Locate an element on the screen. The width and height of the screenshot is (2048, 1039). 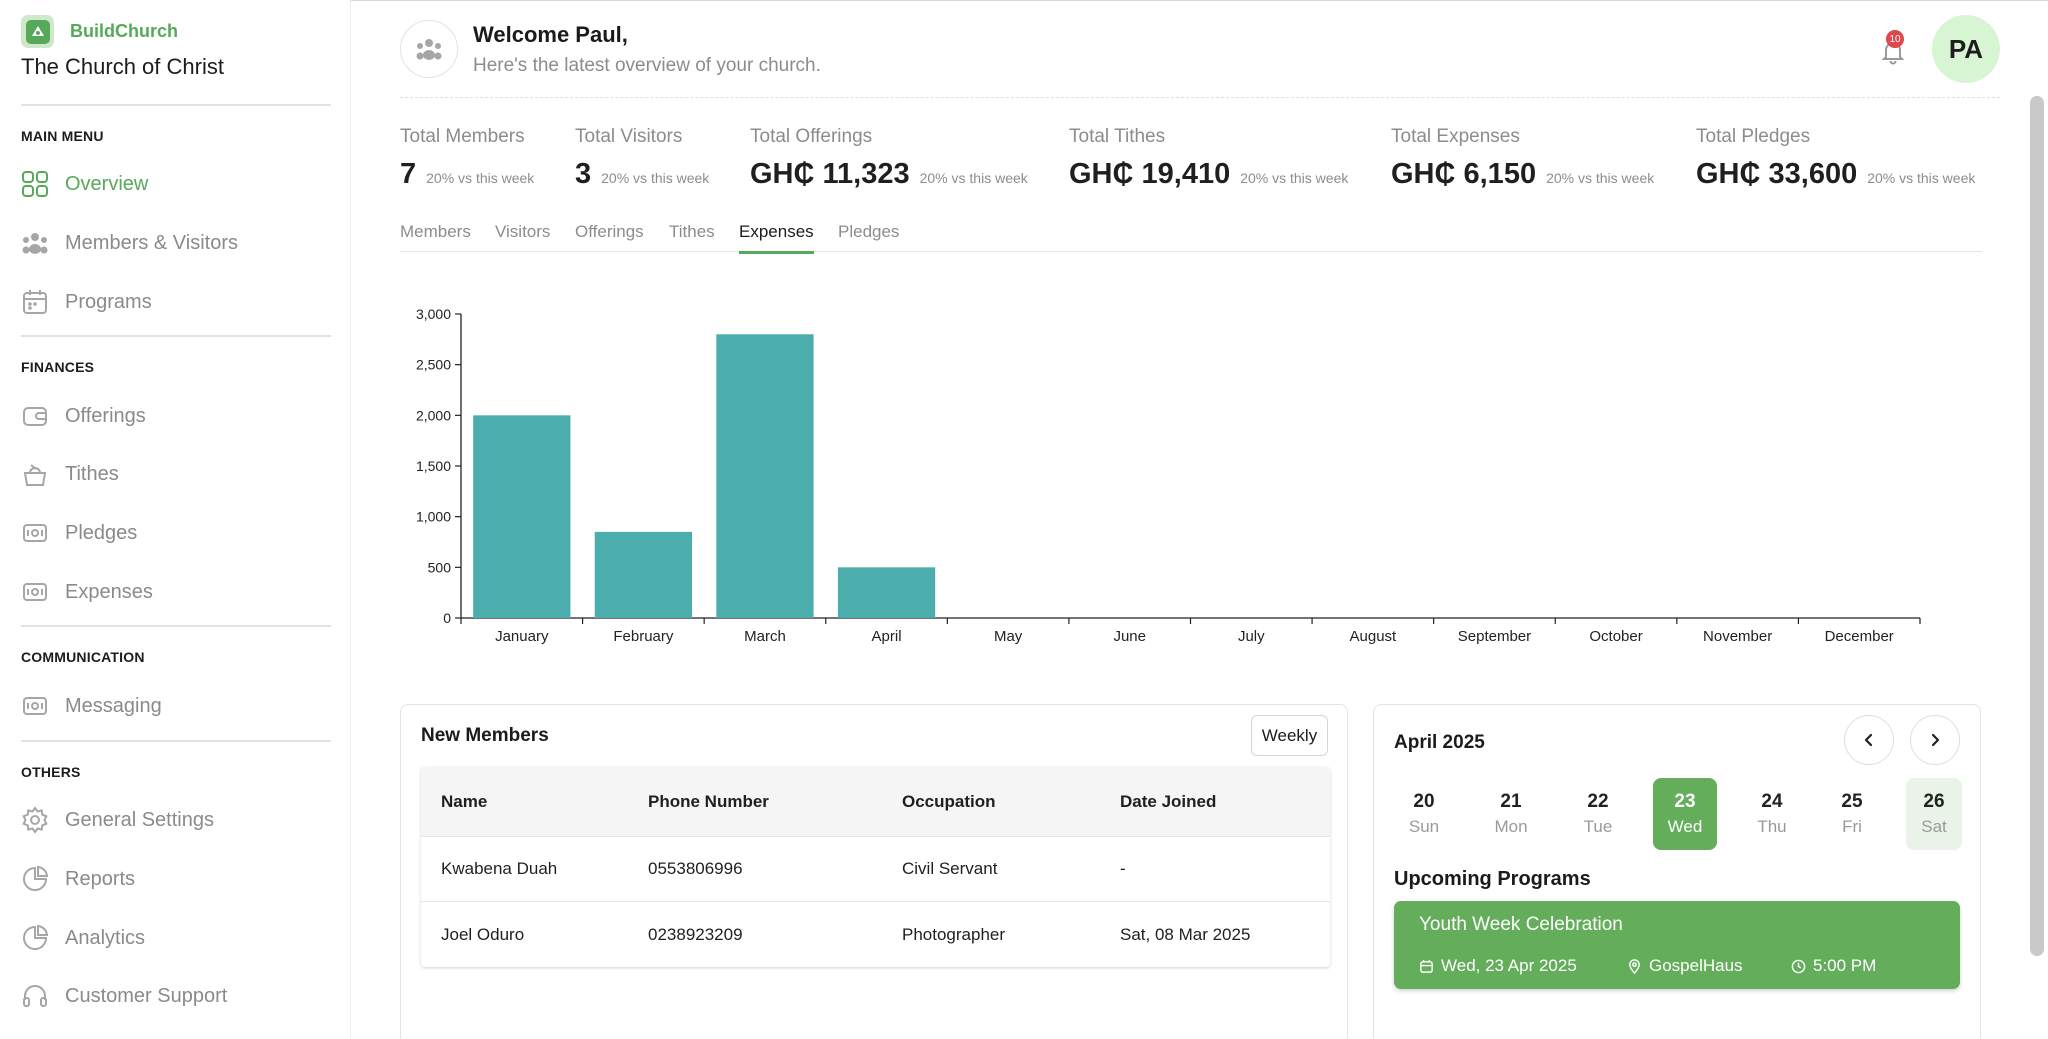
section-communication: COMMUNICATION is located at coordinates (83, 657).